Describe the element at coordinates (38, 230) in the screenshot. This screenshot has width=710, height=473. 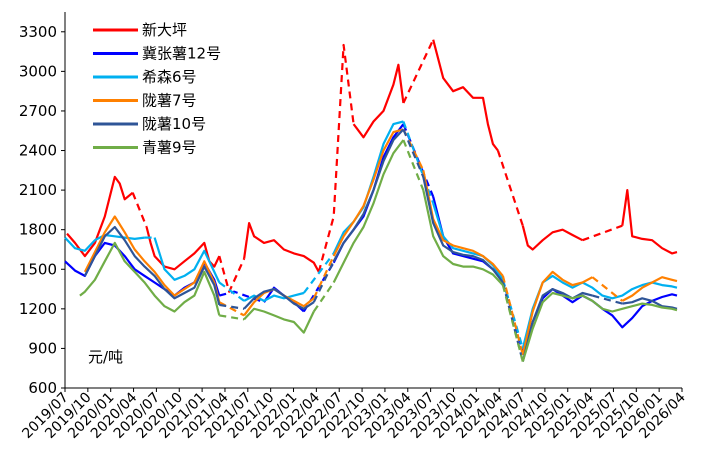
I see `y-tick-label: 1800` at that location.